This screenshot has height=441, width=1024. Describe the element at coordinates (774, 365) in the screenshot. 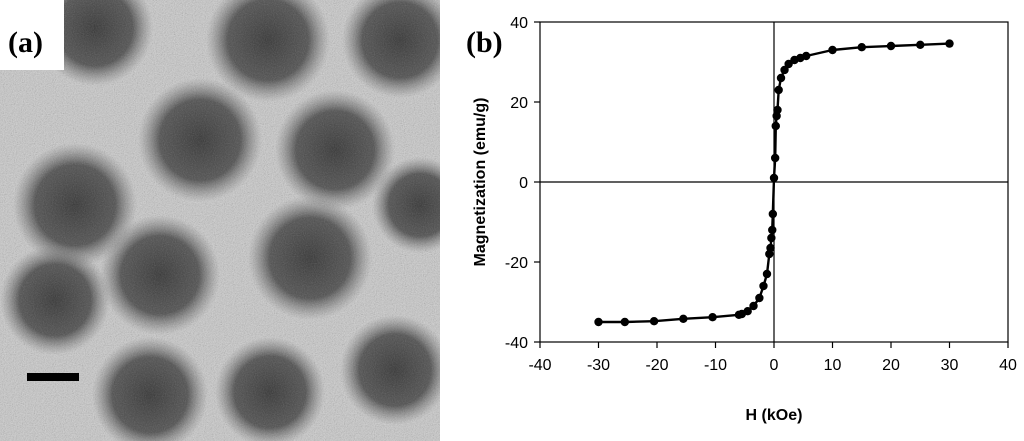

I see `x-tick-label: 0` at that location.